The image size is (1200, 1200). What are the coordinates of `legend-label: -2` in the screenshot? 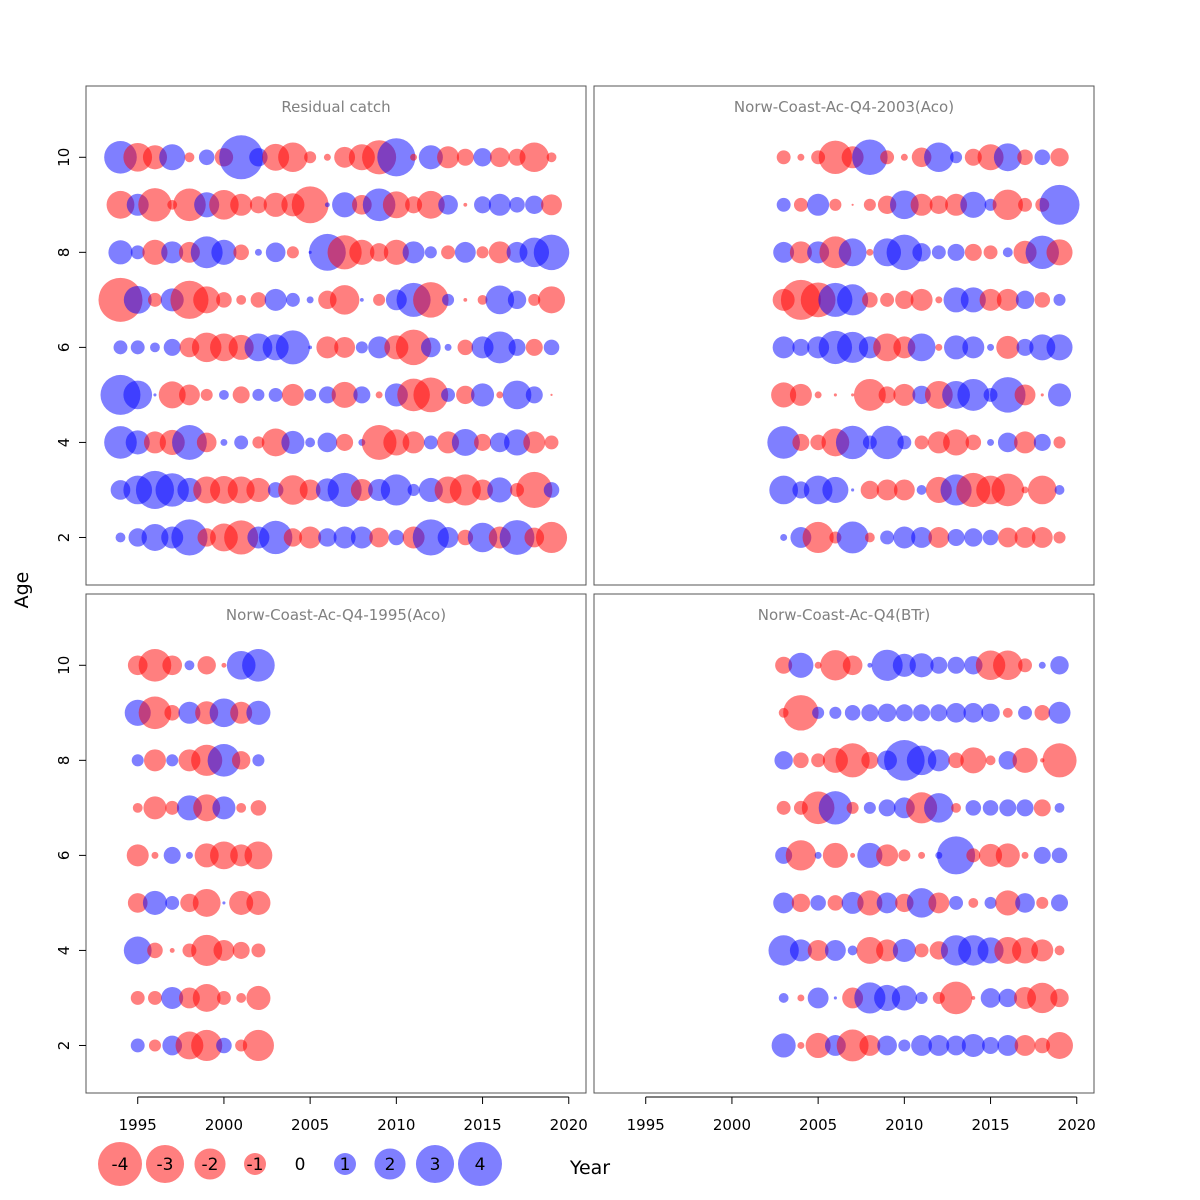 It's located at (210, 1165).